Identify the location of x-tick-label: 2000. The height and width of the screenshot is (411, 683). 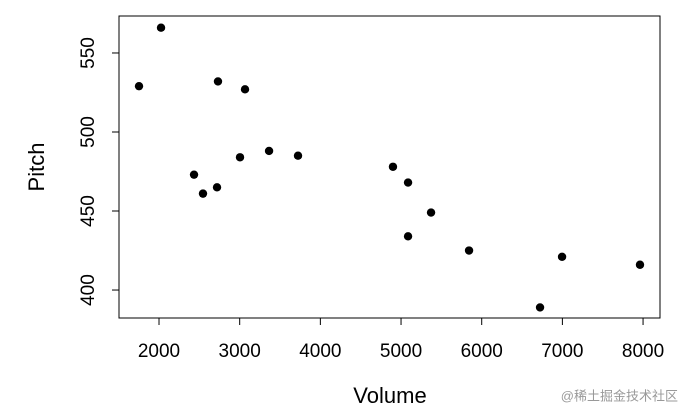
(159, 351).